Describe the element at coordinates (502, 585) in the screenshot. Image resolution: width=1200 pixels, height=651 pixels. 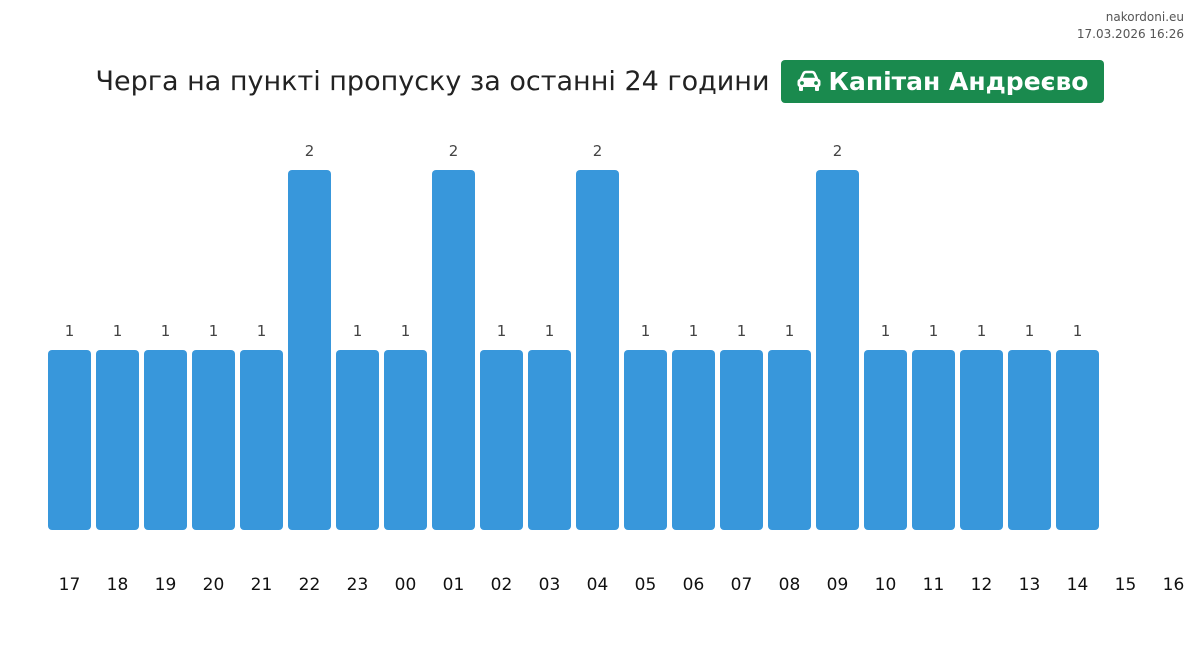
I see `tick-label-02: 02` at that location.